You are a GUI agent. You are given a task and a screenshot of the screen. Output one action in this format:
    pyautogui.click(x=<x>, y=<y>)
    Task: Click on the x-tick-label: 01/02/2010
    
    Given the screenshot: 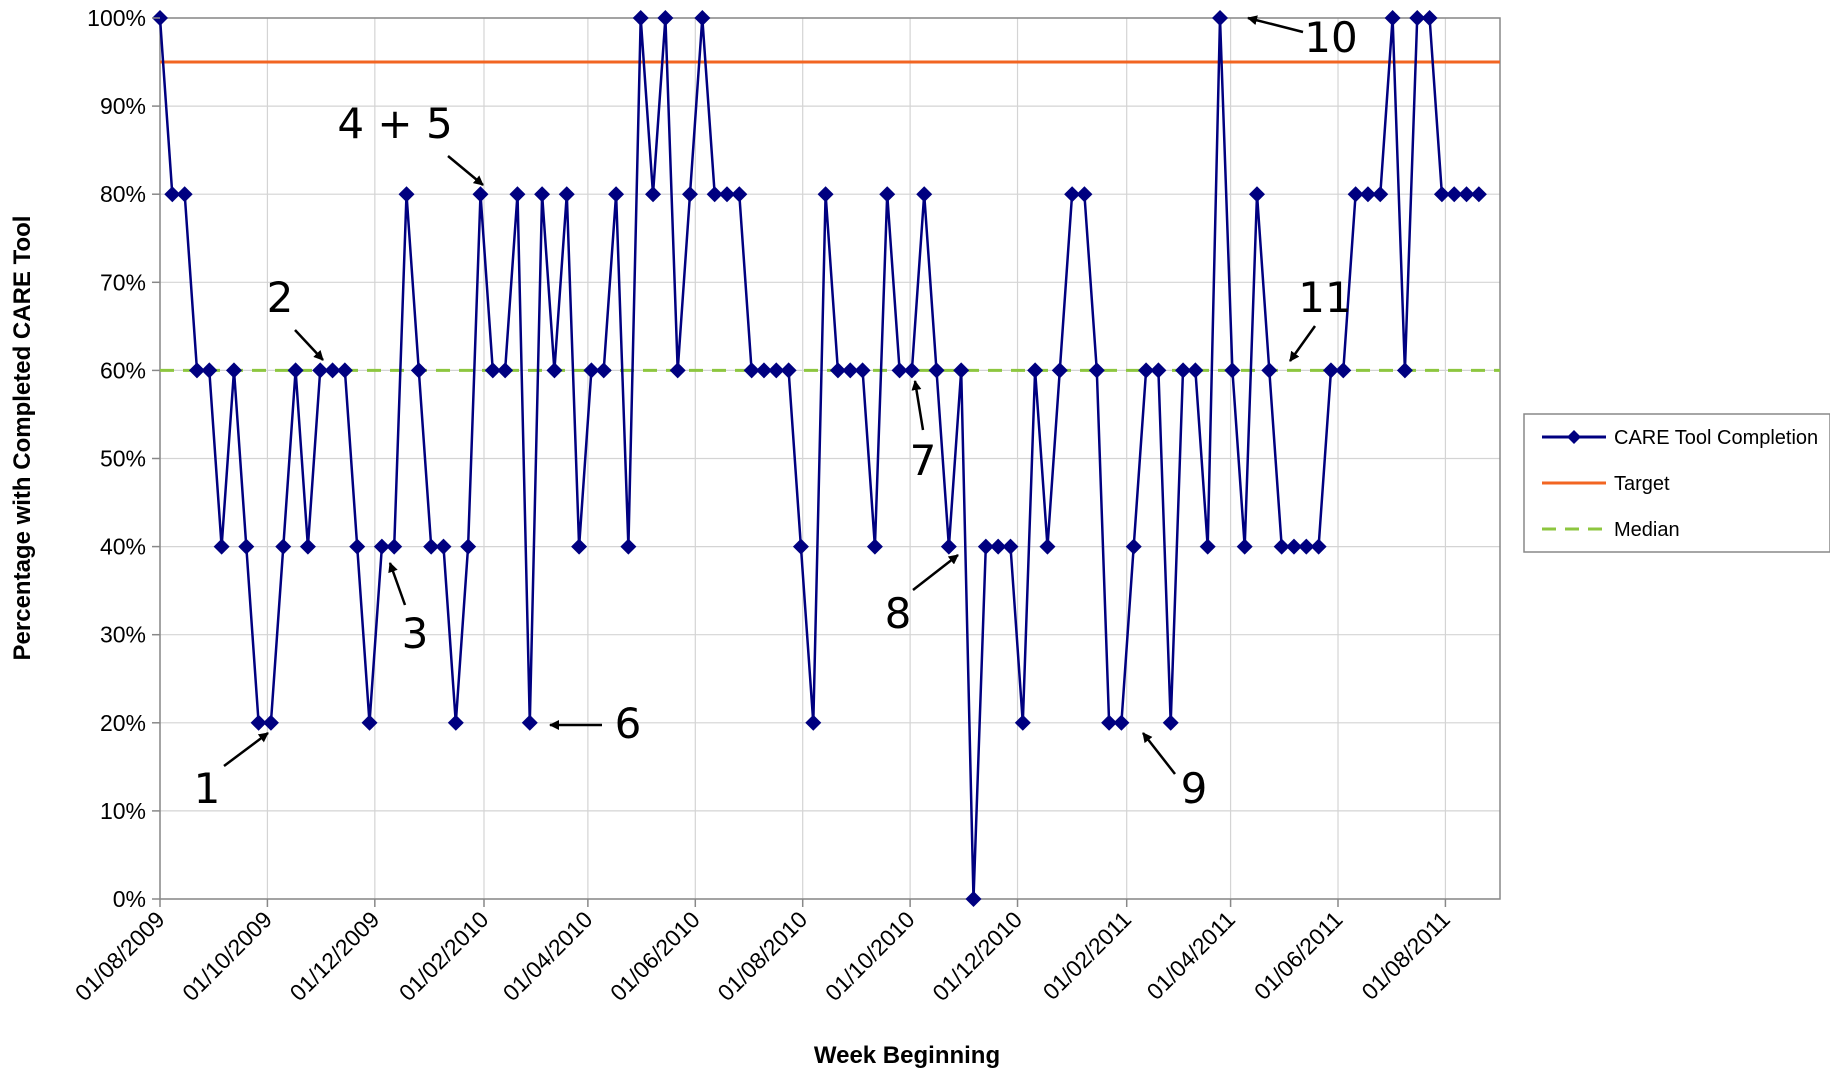 What is the action you would take?
    pyautogui.click(x=444, y=956)
    